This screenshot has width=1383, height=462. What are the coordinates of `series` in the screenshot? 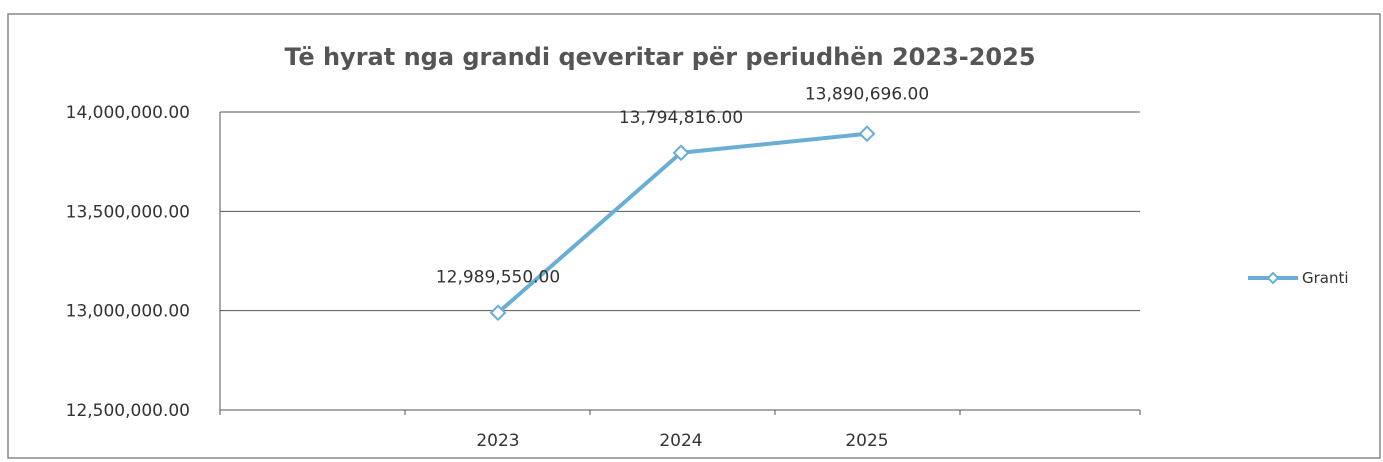 It's located at (682, 223).